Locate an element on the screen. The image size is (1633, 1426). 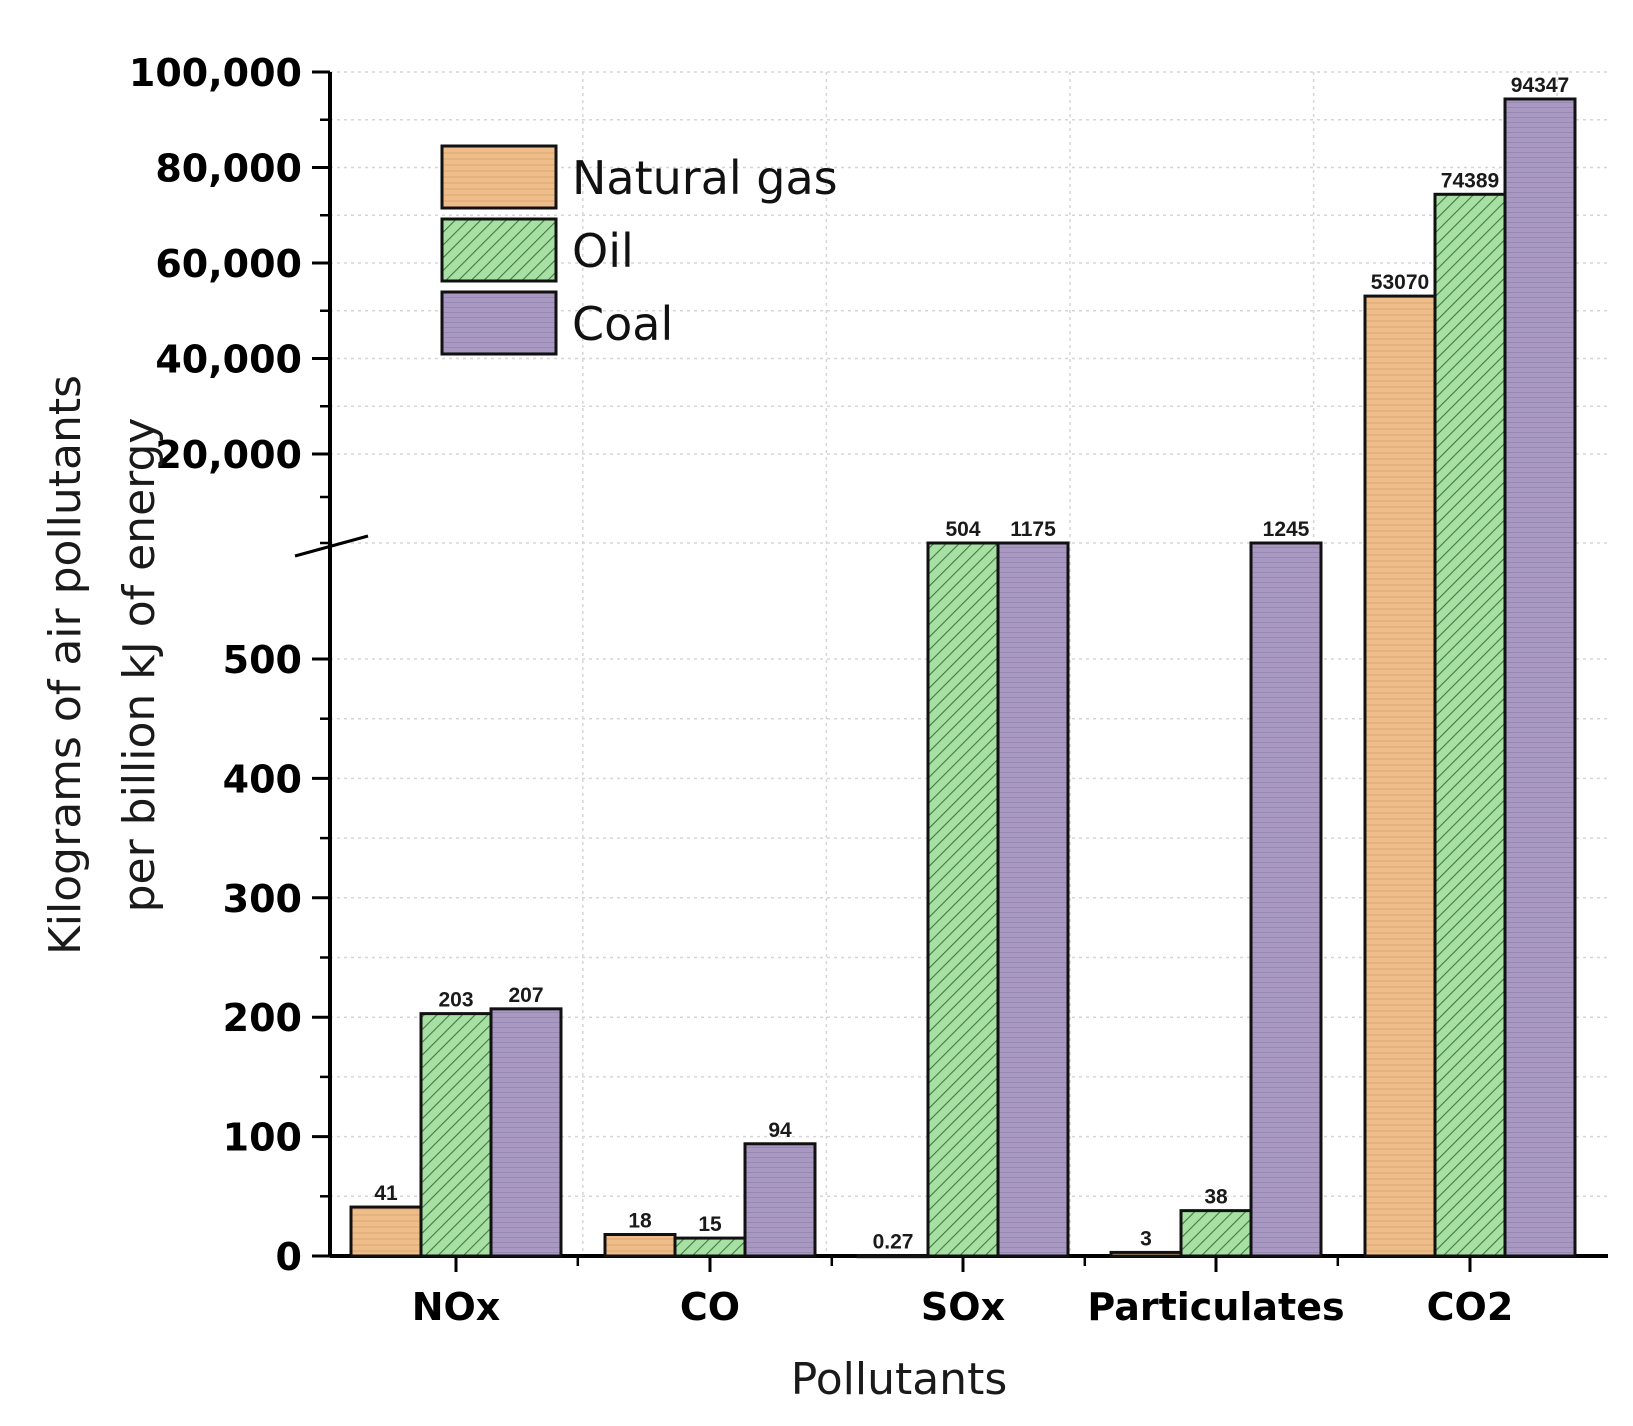
bar-oil-particulates is located at coordinates (1216, 1233).